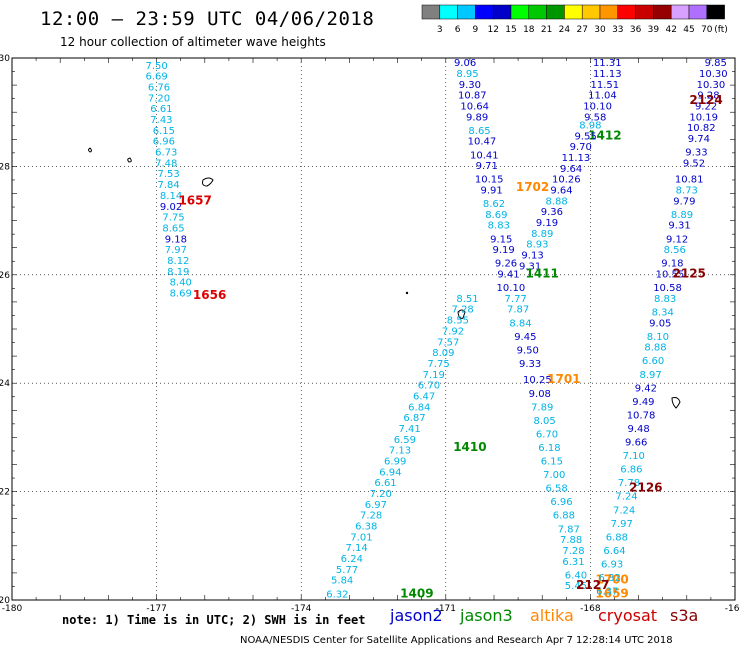 This screenshot has height=650, width=740. I want to click on swh-value: 5.84, so click(342, 581).